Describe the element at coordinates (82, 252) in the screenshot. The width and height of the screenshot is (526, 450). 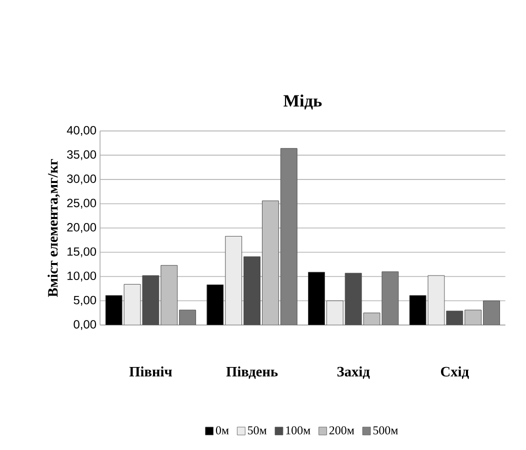
I see `y-tick-label: 15,00` at that location.